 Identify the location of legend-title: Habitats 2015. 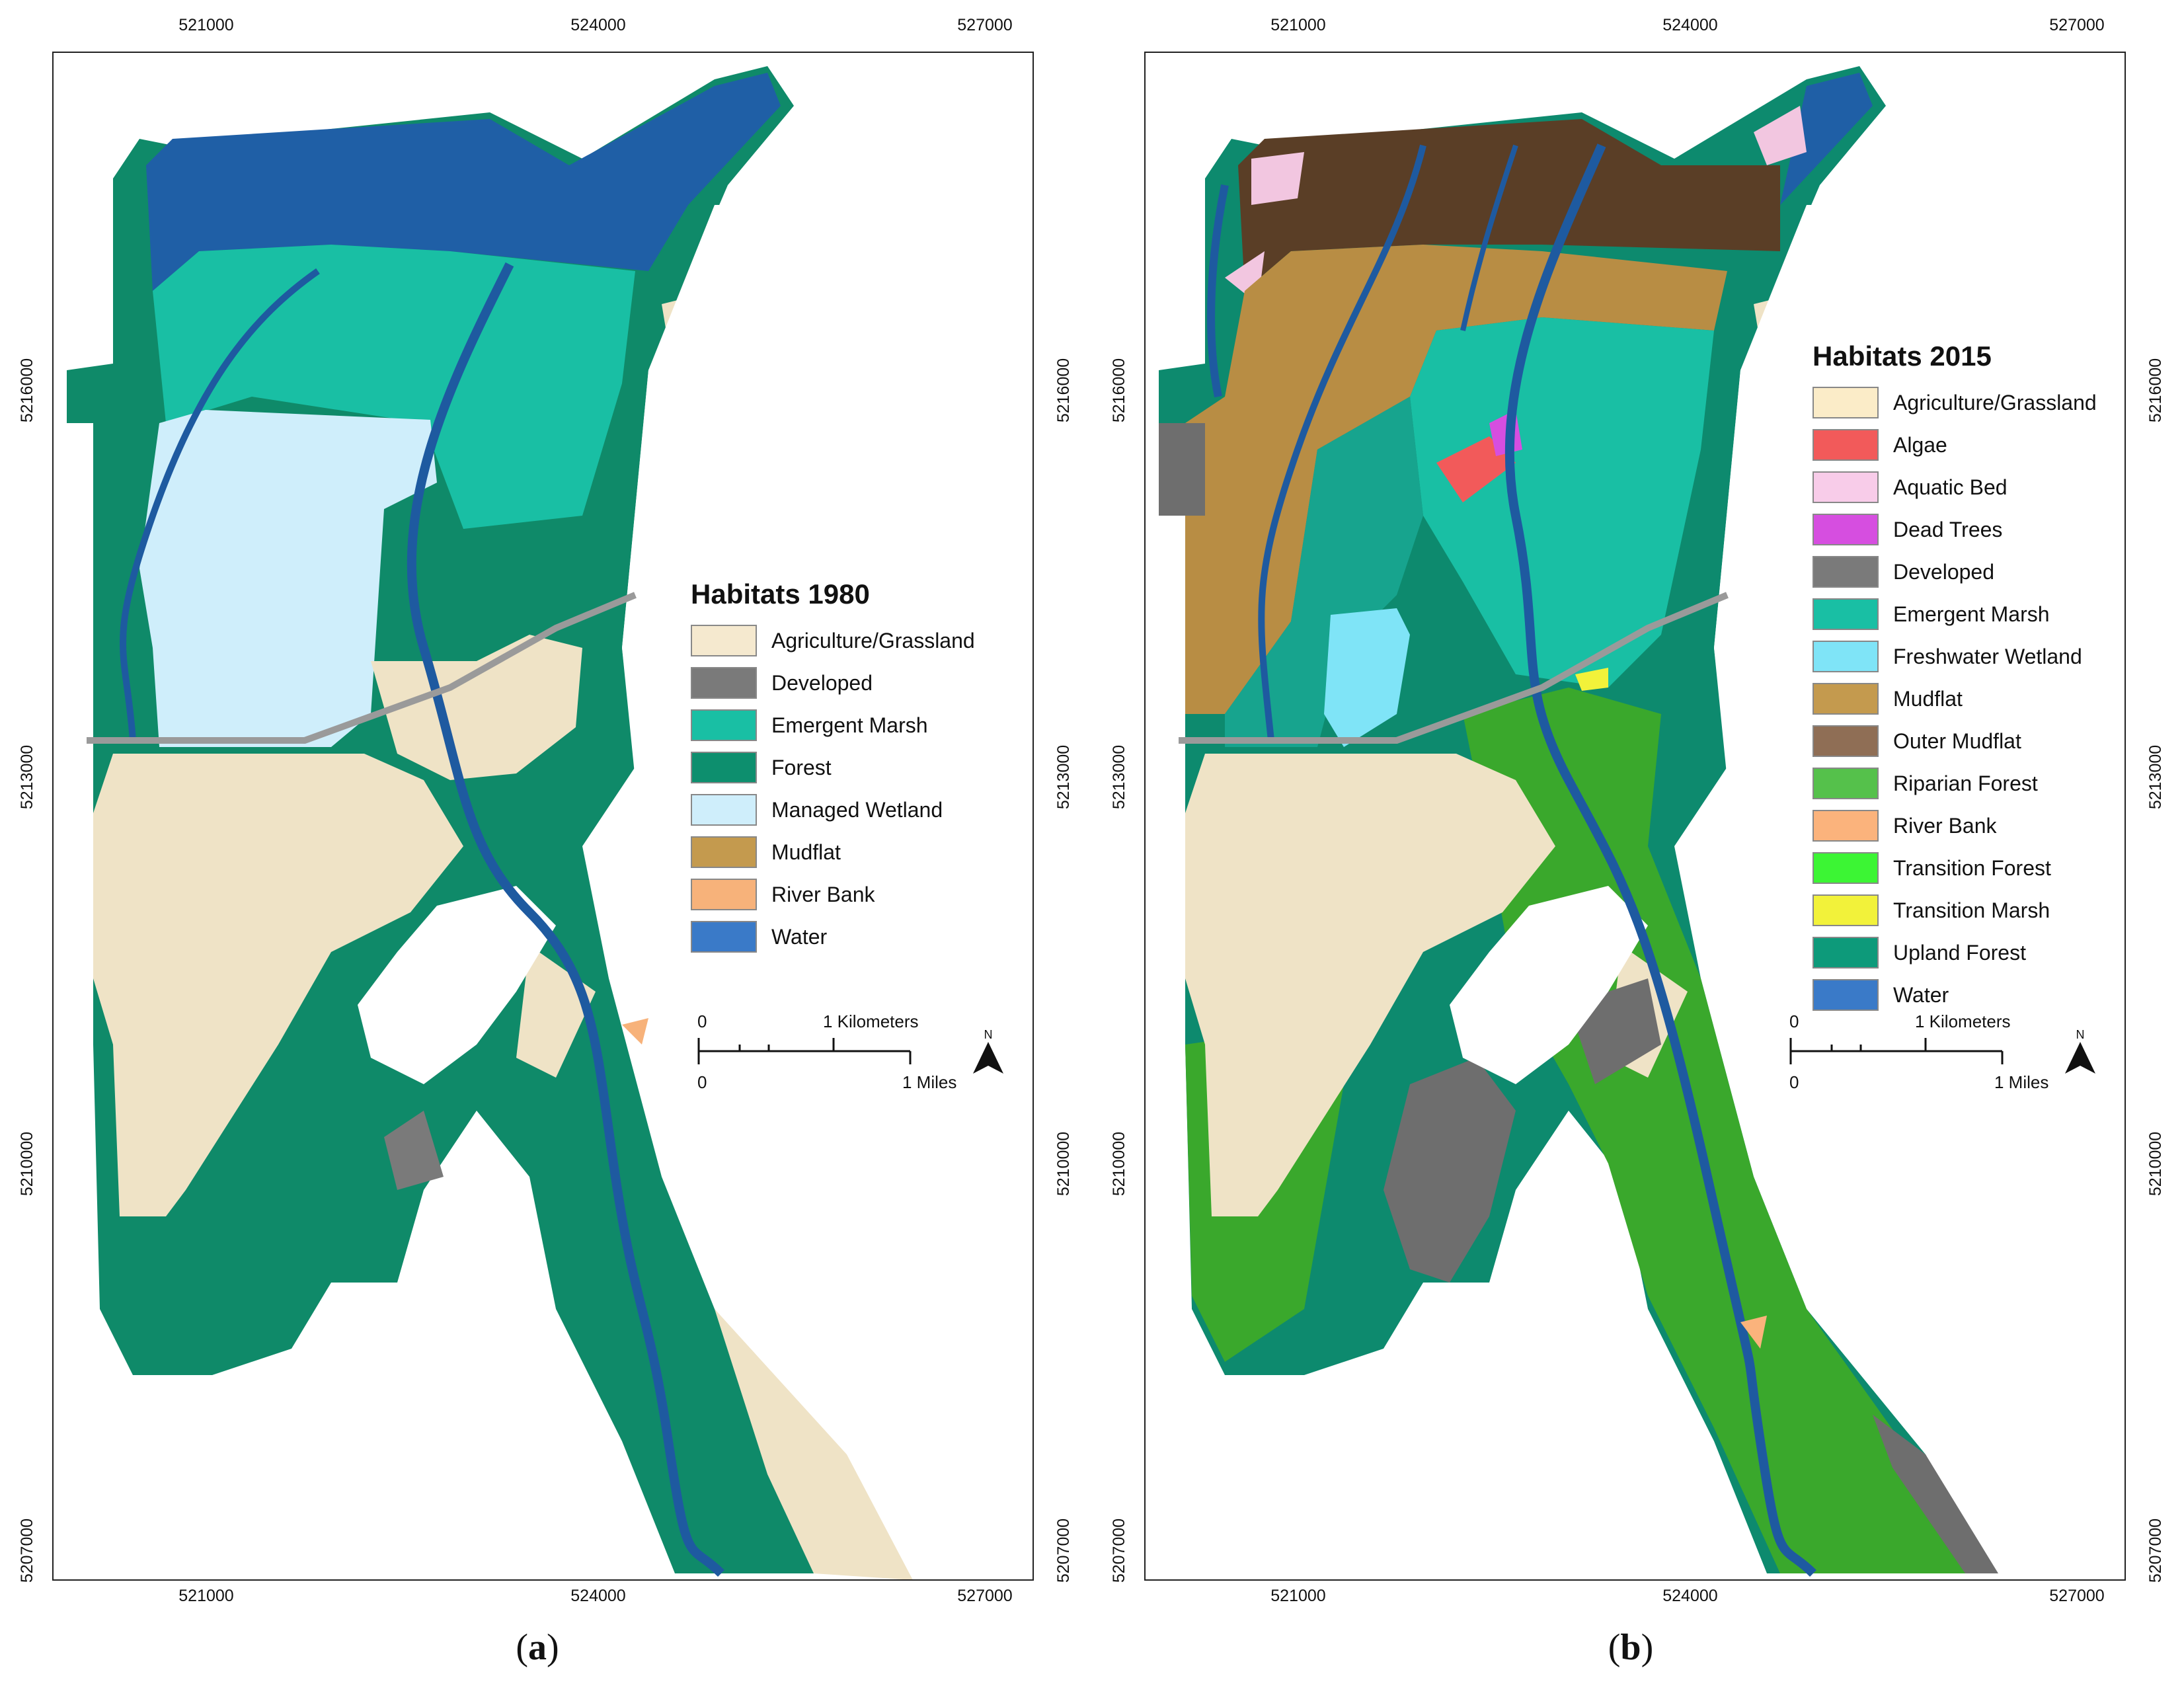
(1902, 356).